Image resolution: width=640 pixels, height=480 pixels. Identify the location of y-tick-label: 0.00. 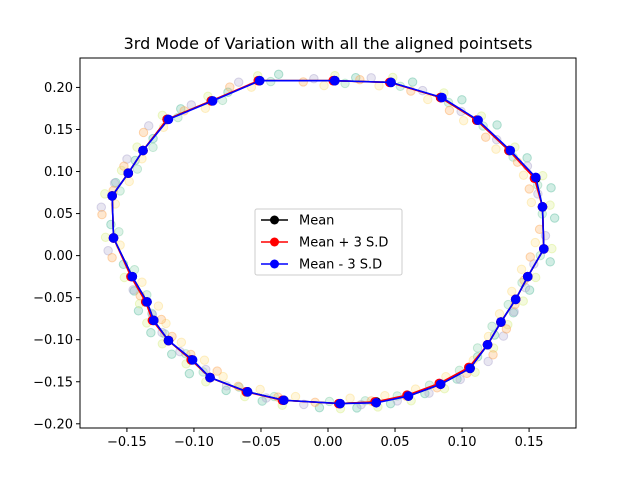
(58, 256).